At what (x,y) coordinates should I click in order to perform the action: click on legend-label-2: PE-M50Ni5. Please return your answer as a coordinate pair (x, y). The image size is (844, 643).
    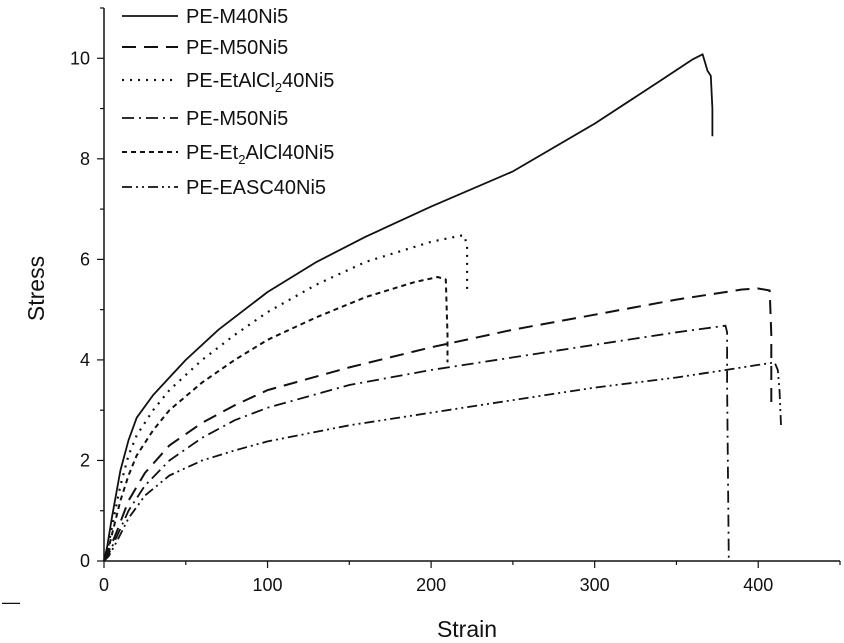
    Looking at the image, I should click on (237, 48).